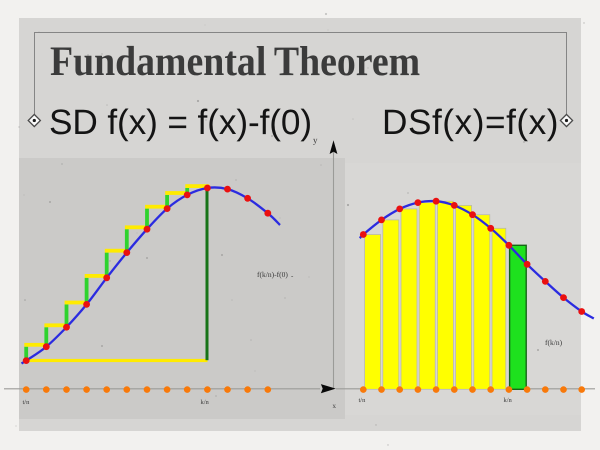 The width and height of the screenshot is (600, 450). What do you see at coordinates (315, 140) in the screenshot?
I see `svg-text: y` at bounding box center [315, 140].